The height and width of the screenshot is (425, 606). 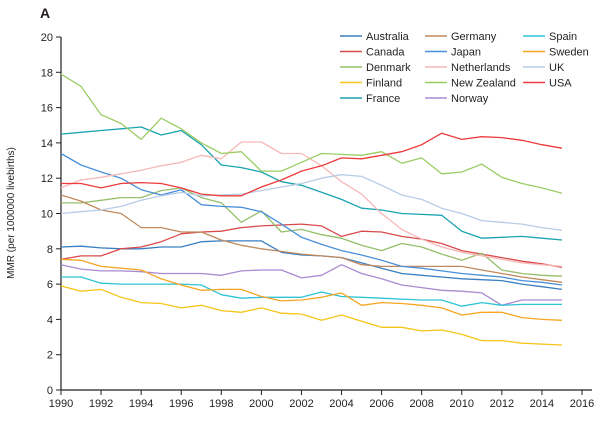 What do you see at coordinates (47, 109) in the screenshot?
I see `y-tick-label: 16` at bounding box center [47, 109].